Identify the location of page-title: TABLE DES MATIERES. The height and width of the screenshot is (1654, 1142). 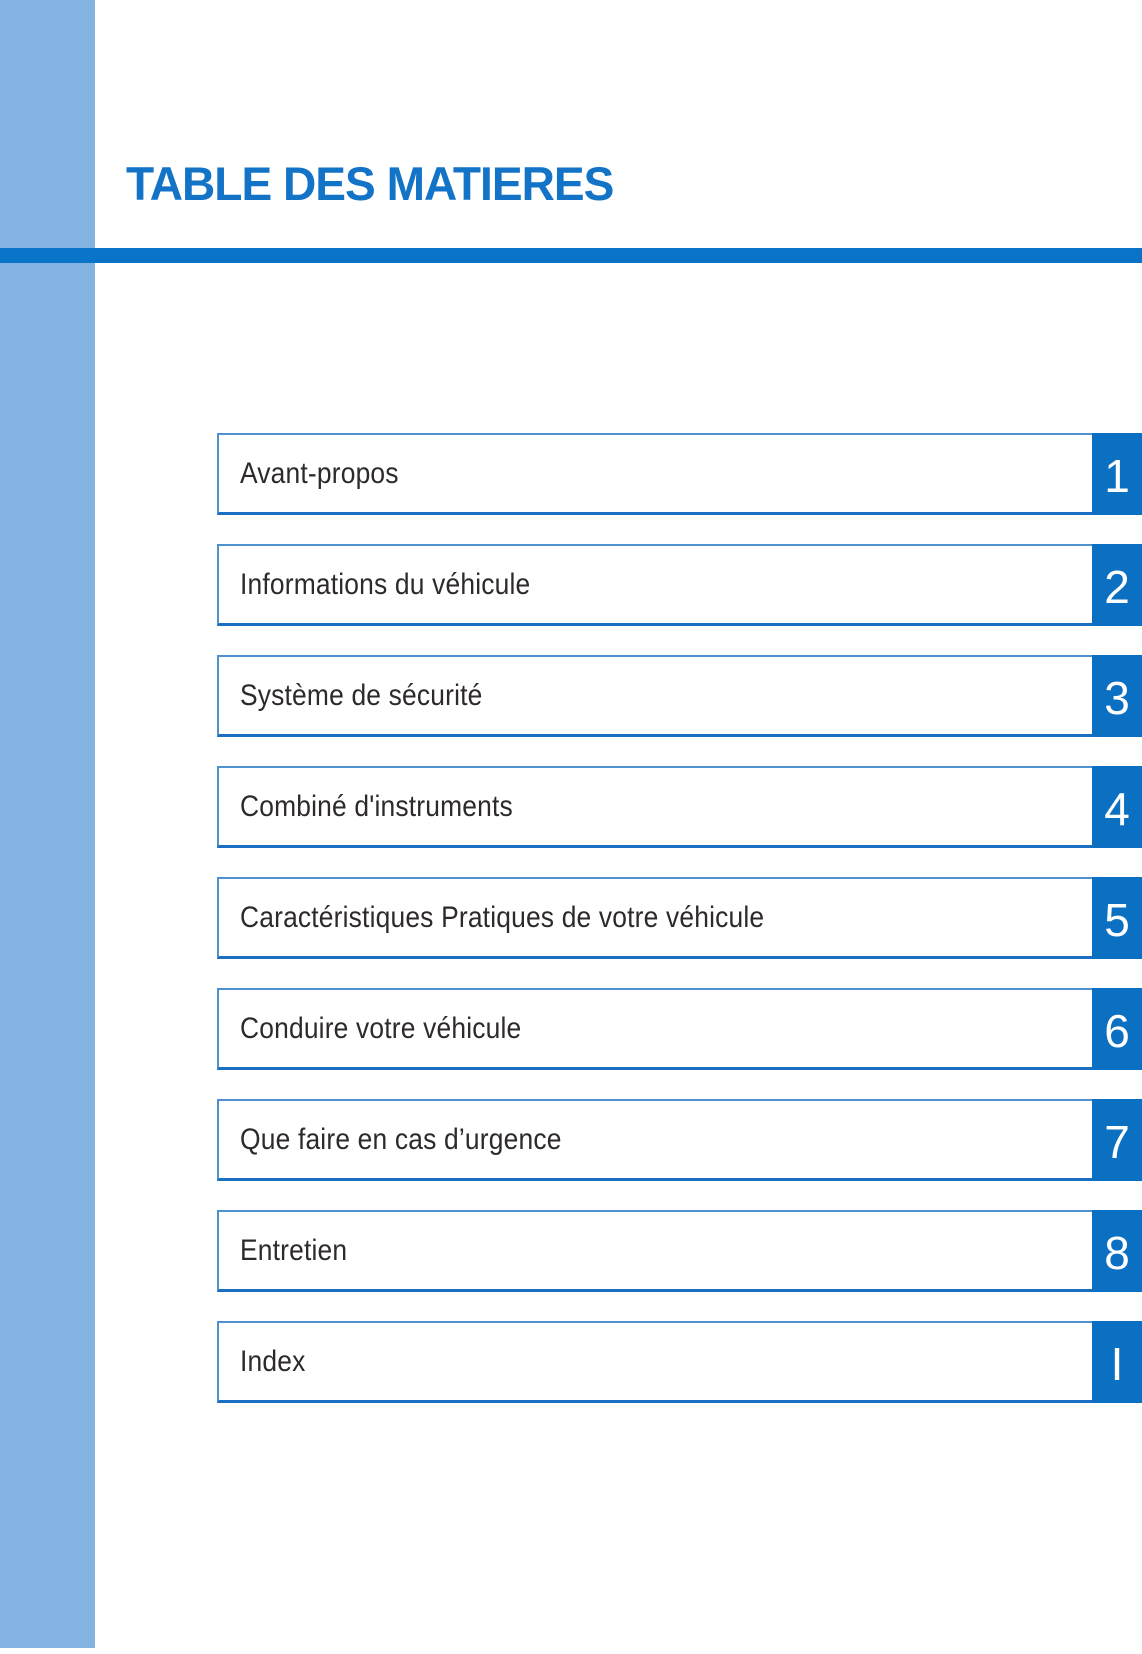
(370, 183).